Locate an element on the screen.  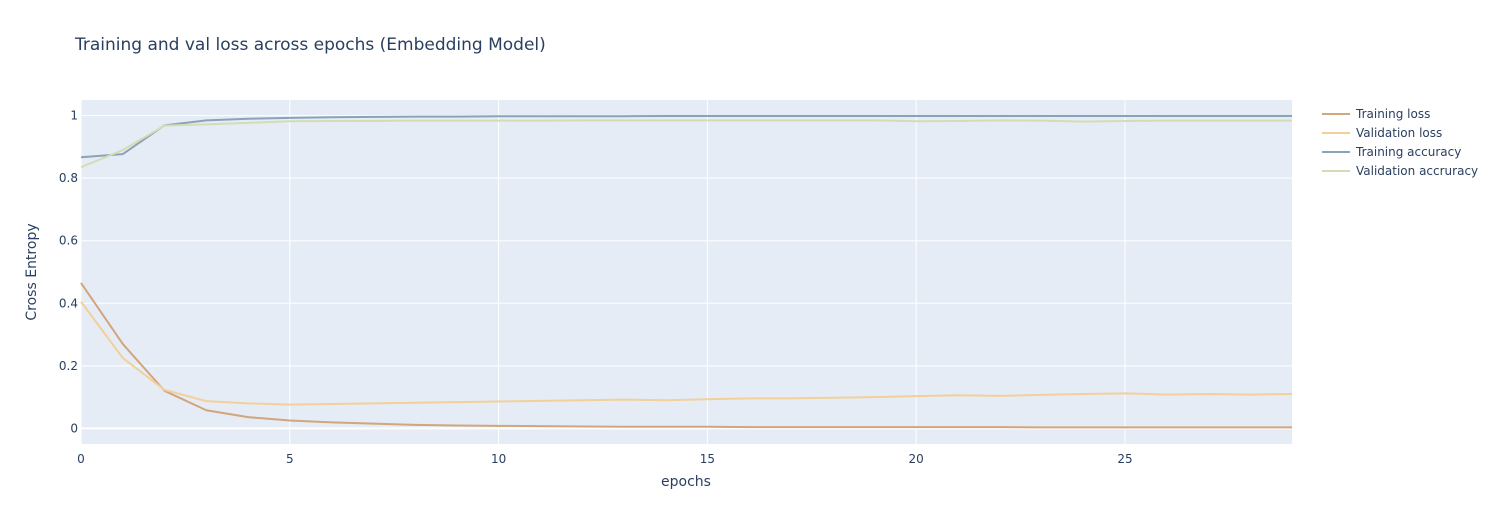
legend-item-validation-loss: Validation loss is located at coordinates (1382, 133).